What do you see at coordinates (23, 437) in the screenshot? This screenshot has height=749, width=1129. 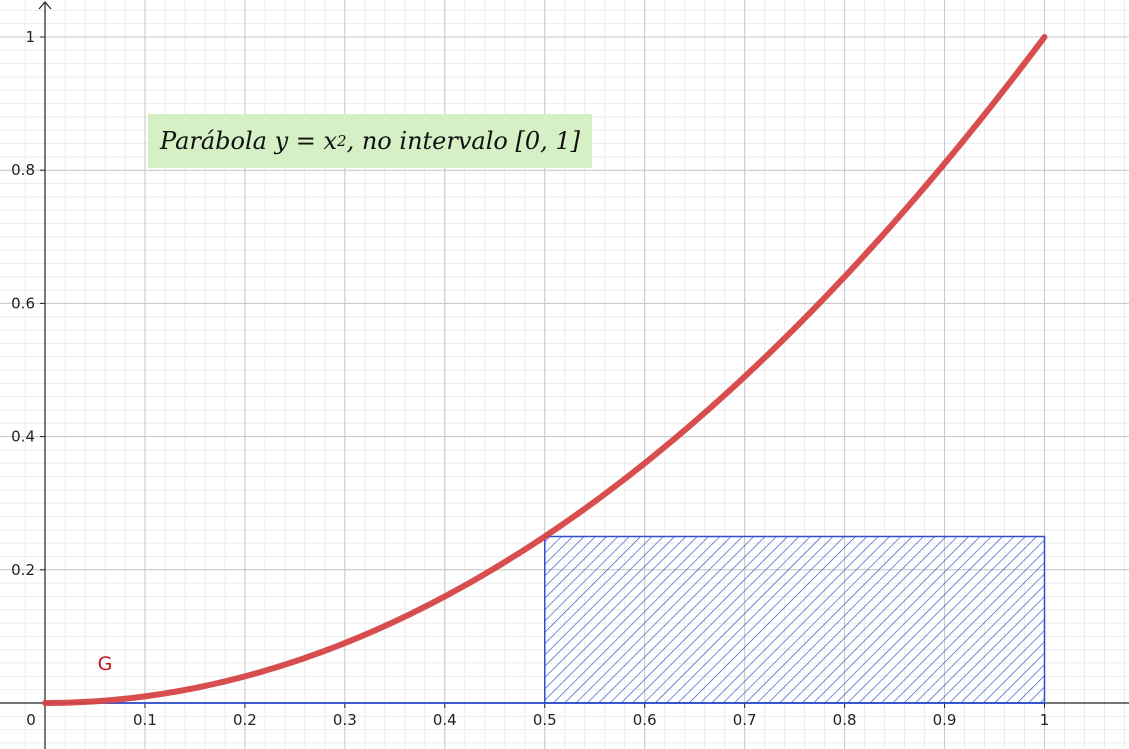 I see `y-tick-label: 0.4` at bounding box center [23, 437].